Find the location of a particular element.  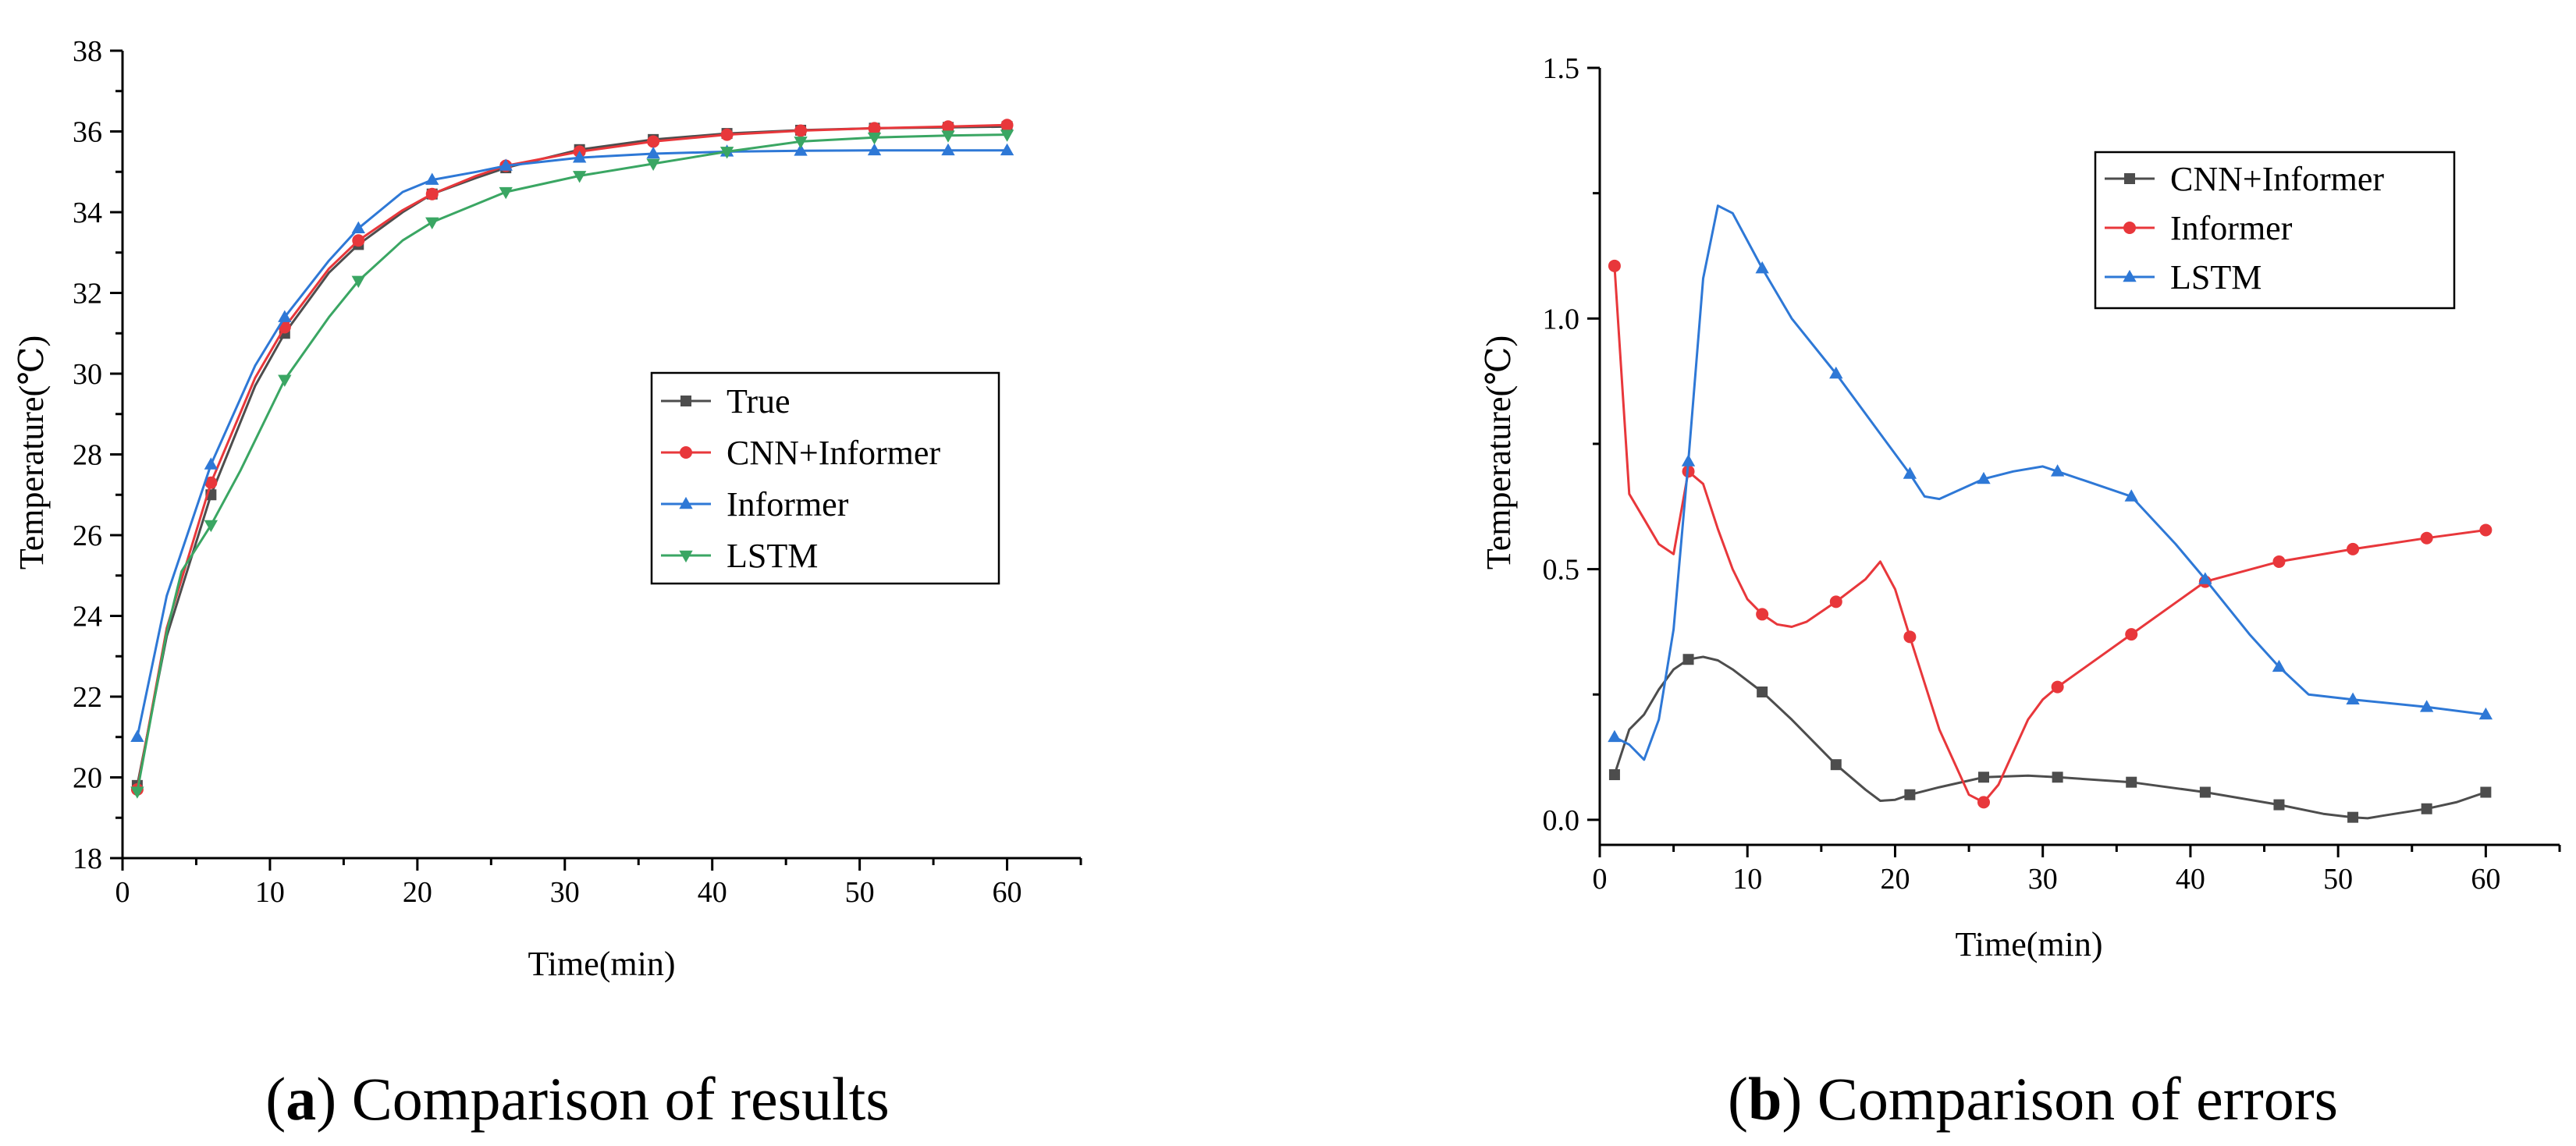

chart-b-x-tick-label: 40 is located at coordinates (2190, 880).